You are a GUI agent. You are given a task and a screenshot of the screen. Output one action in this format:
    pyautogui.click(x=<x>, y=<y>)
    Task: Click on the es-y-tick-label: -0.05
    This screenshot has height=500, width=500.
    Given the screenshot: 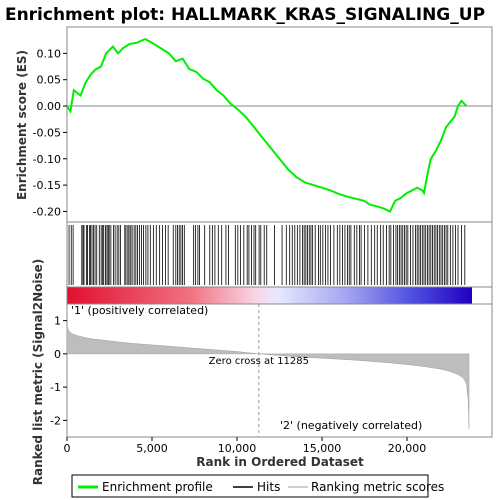 What is the action you would take?
    pyautogui.click(x=47, y=132)
    